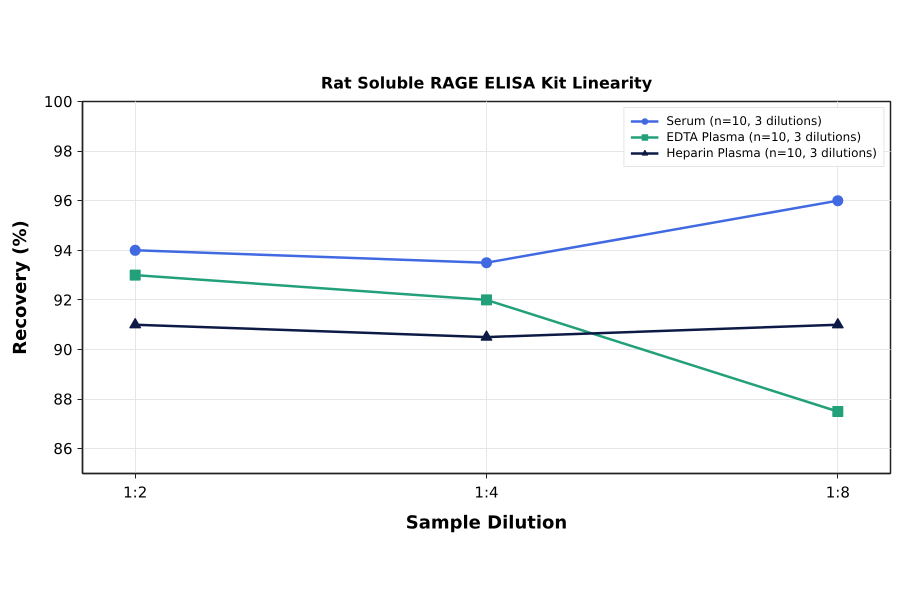 The image size is (900, 594). Describe the element at coordinates (487, 523) in the screenshot. I see `x-axis-title: Sample Dilution` at that location.